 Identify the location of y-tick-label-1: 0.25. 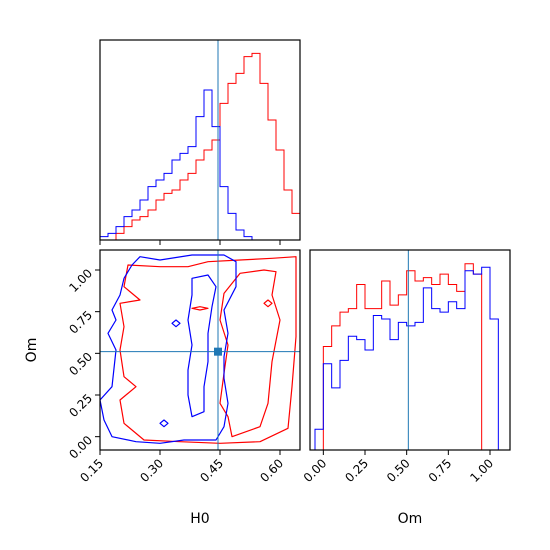
(80, 405).